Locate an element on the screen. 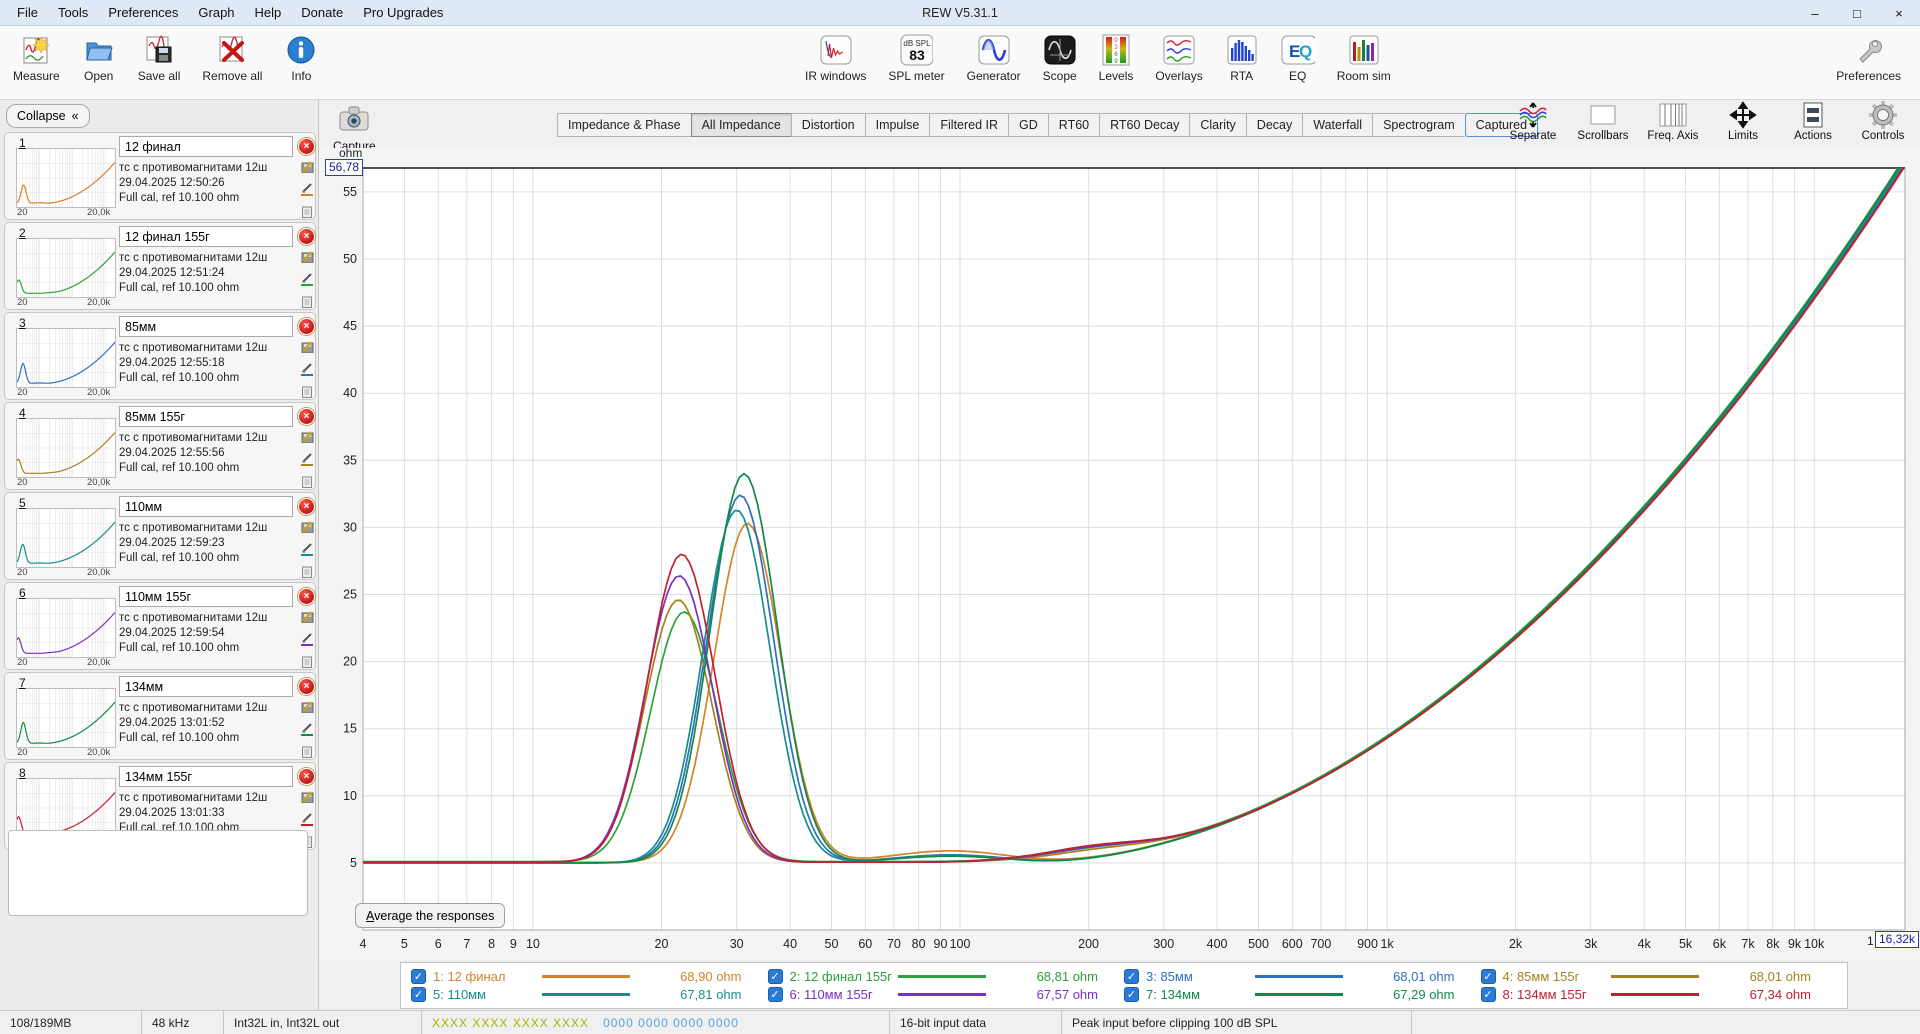 This screenshot has height=1034, width=1920. tab-impedance-phase: Impedance & Phase is located at coordinates (624, 125).